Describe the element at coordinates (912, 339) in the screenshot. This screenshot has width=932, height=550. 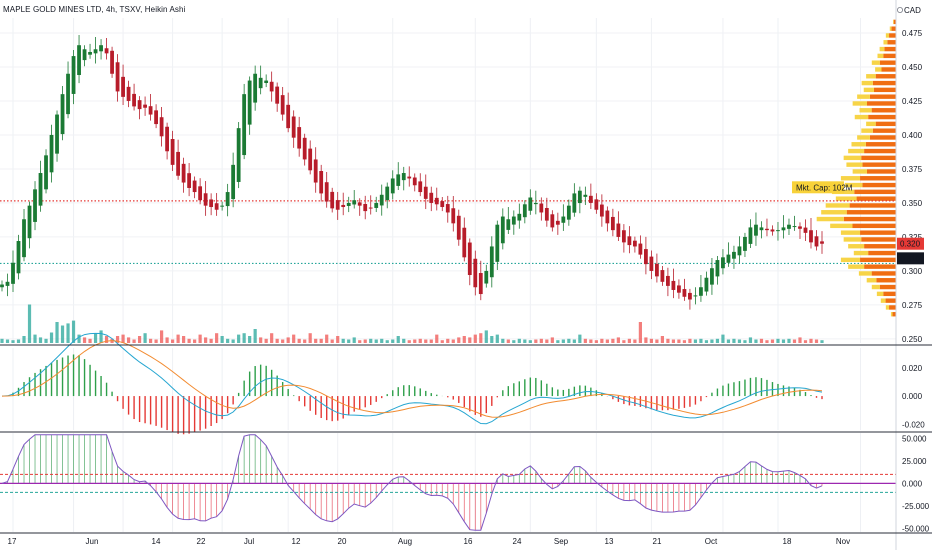
I see `price-tick-label: 0.250` at that location.